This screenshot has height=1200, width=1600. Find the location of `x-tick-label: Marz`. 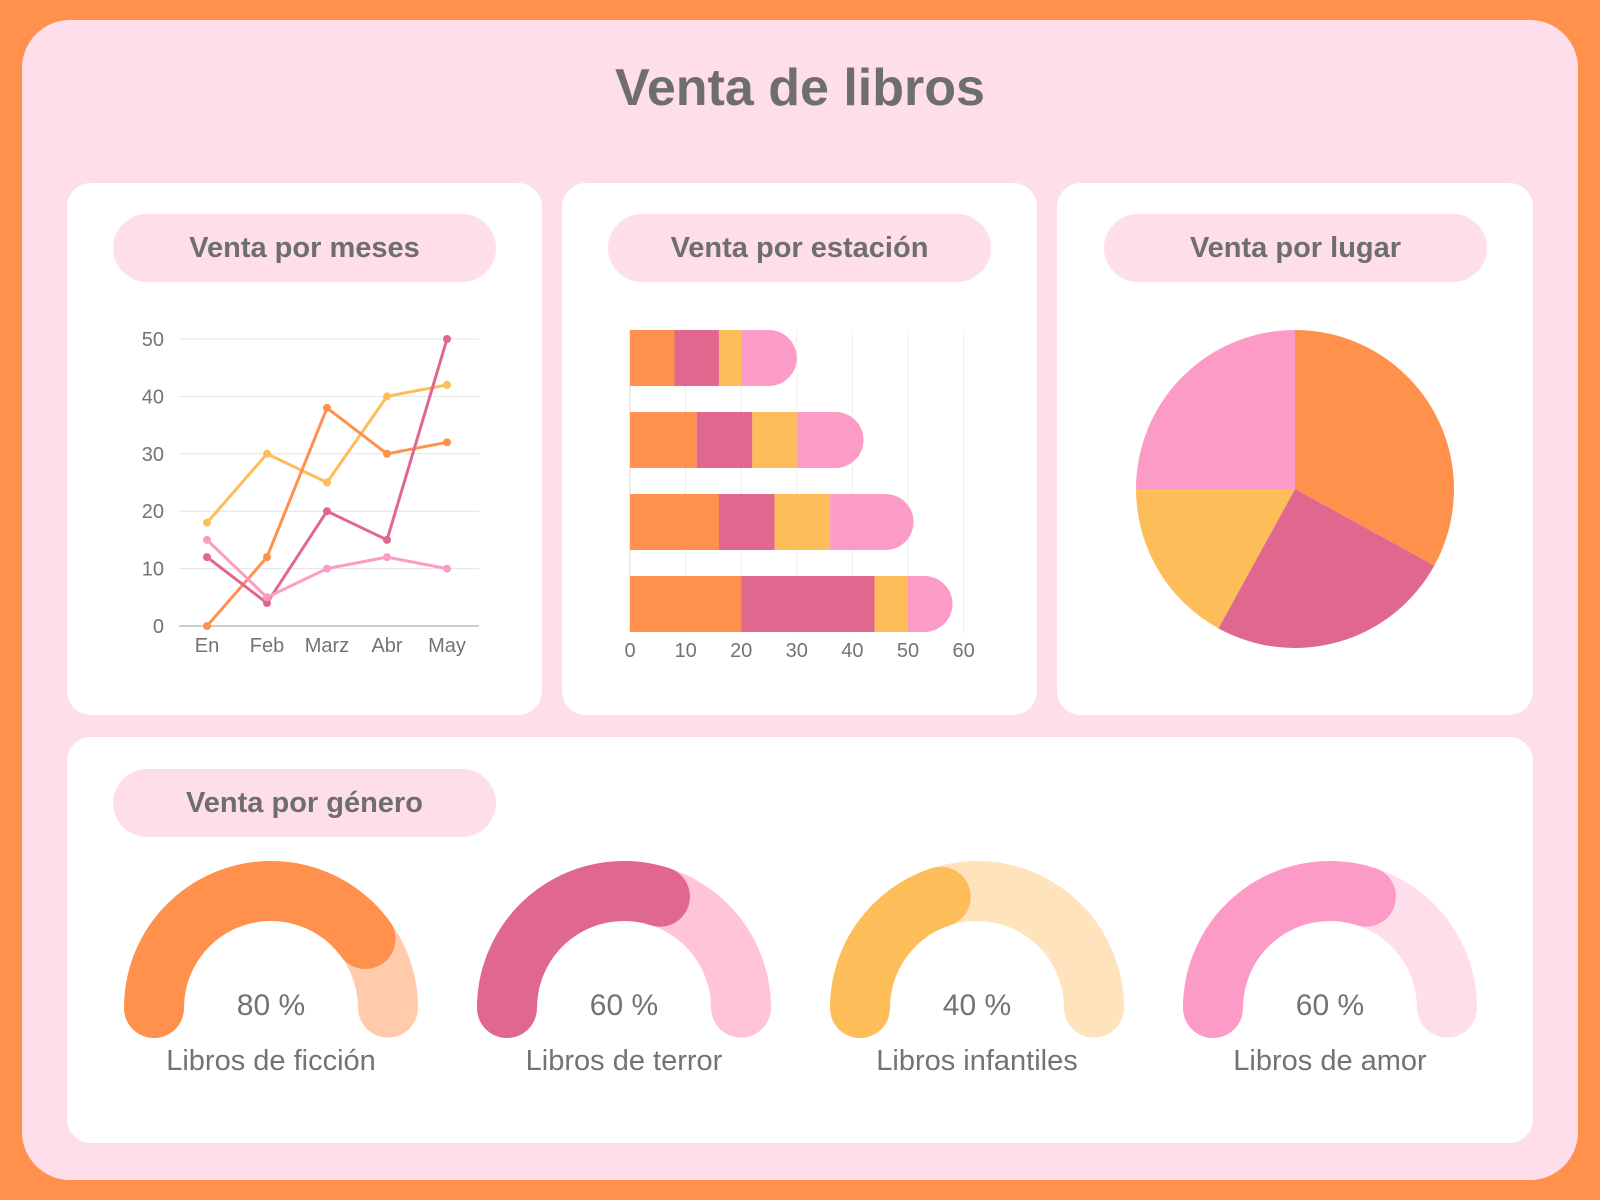

x-tick-label: Marz is located at coordinates (327, 646).